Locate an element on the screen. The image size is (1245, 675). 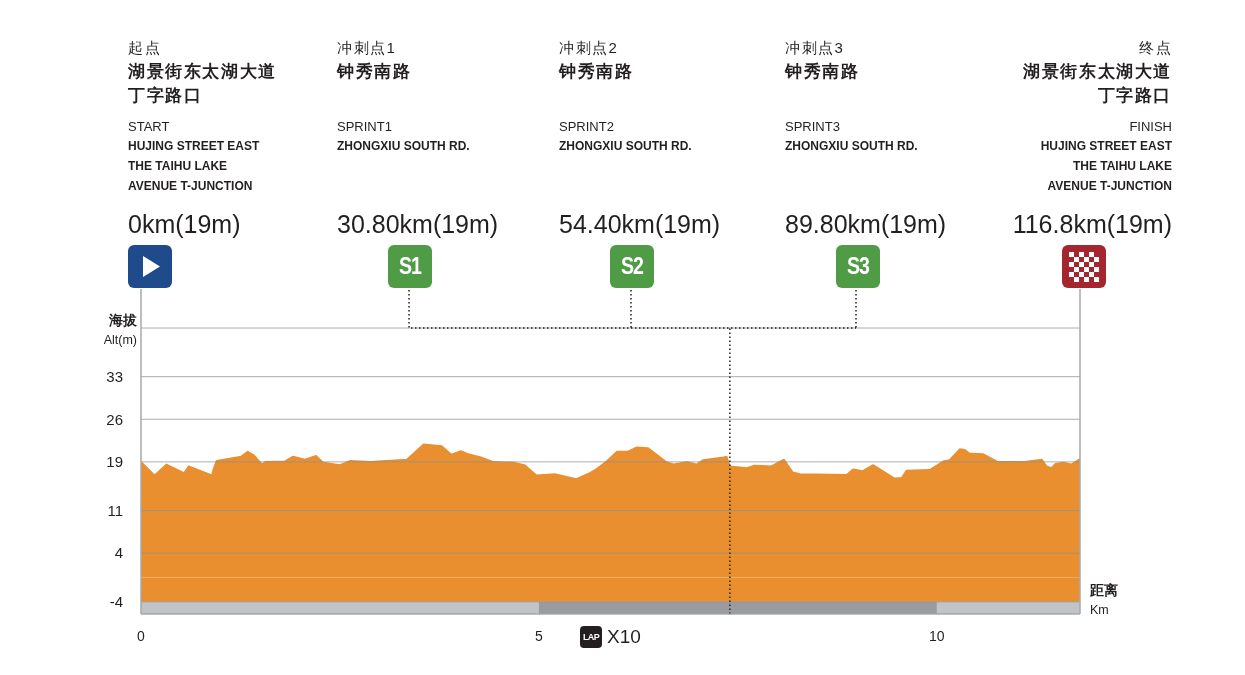
text: 冲刺点1 is located at coordinates (367, 48).